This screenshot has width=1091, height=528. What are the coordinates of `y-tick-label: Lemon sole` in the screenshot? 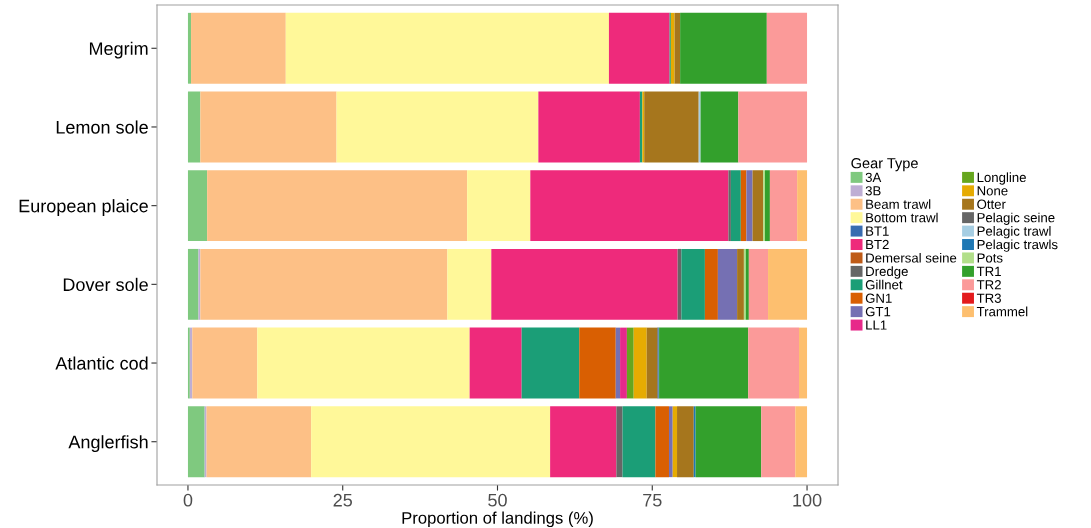 It's located at (102, 127).